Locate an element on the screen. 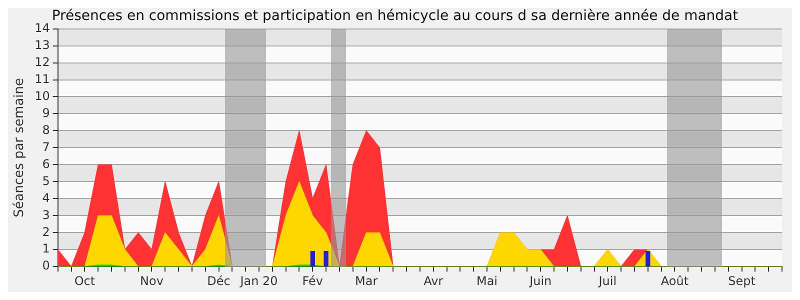 This screenshot has width=800, height=300. y-tick-label: 2 is located at coordinates (46, 231).